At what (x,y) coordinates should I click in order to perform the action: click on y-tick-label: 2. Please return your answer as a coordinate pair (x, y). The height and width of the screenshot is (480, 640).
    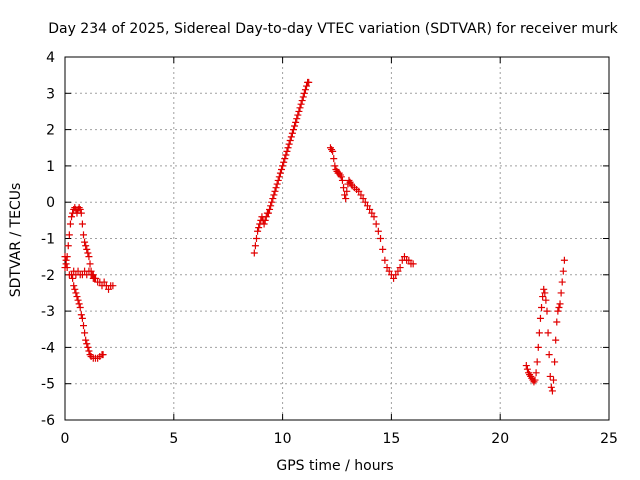
    Looking at the image, I should click on (50, 131).